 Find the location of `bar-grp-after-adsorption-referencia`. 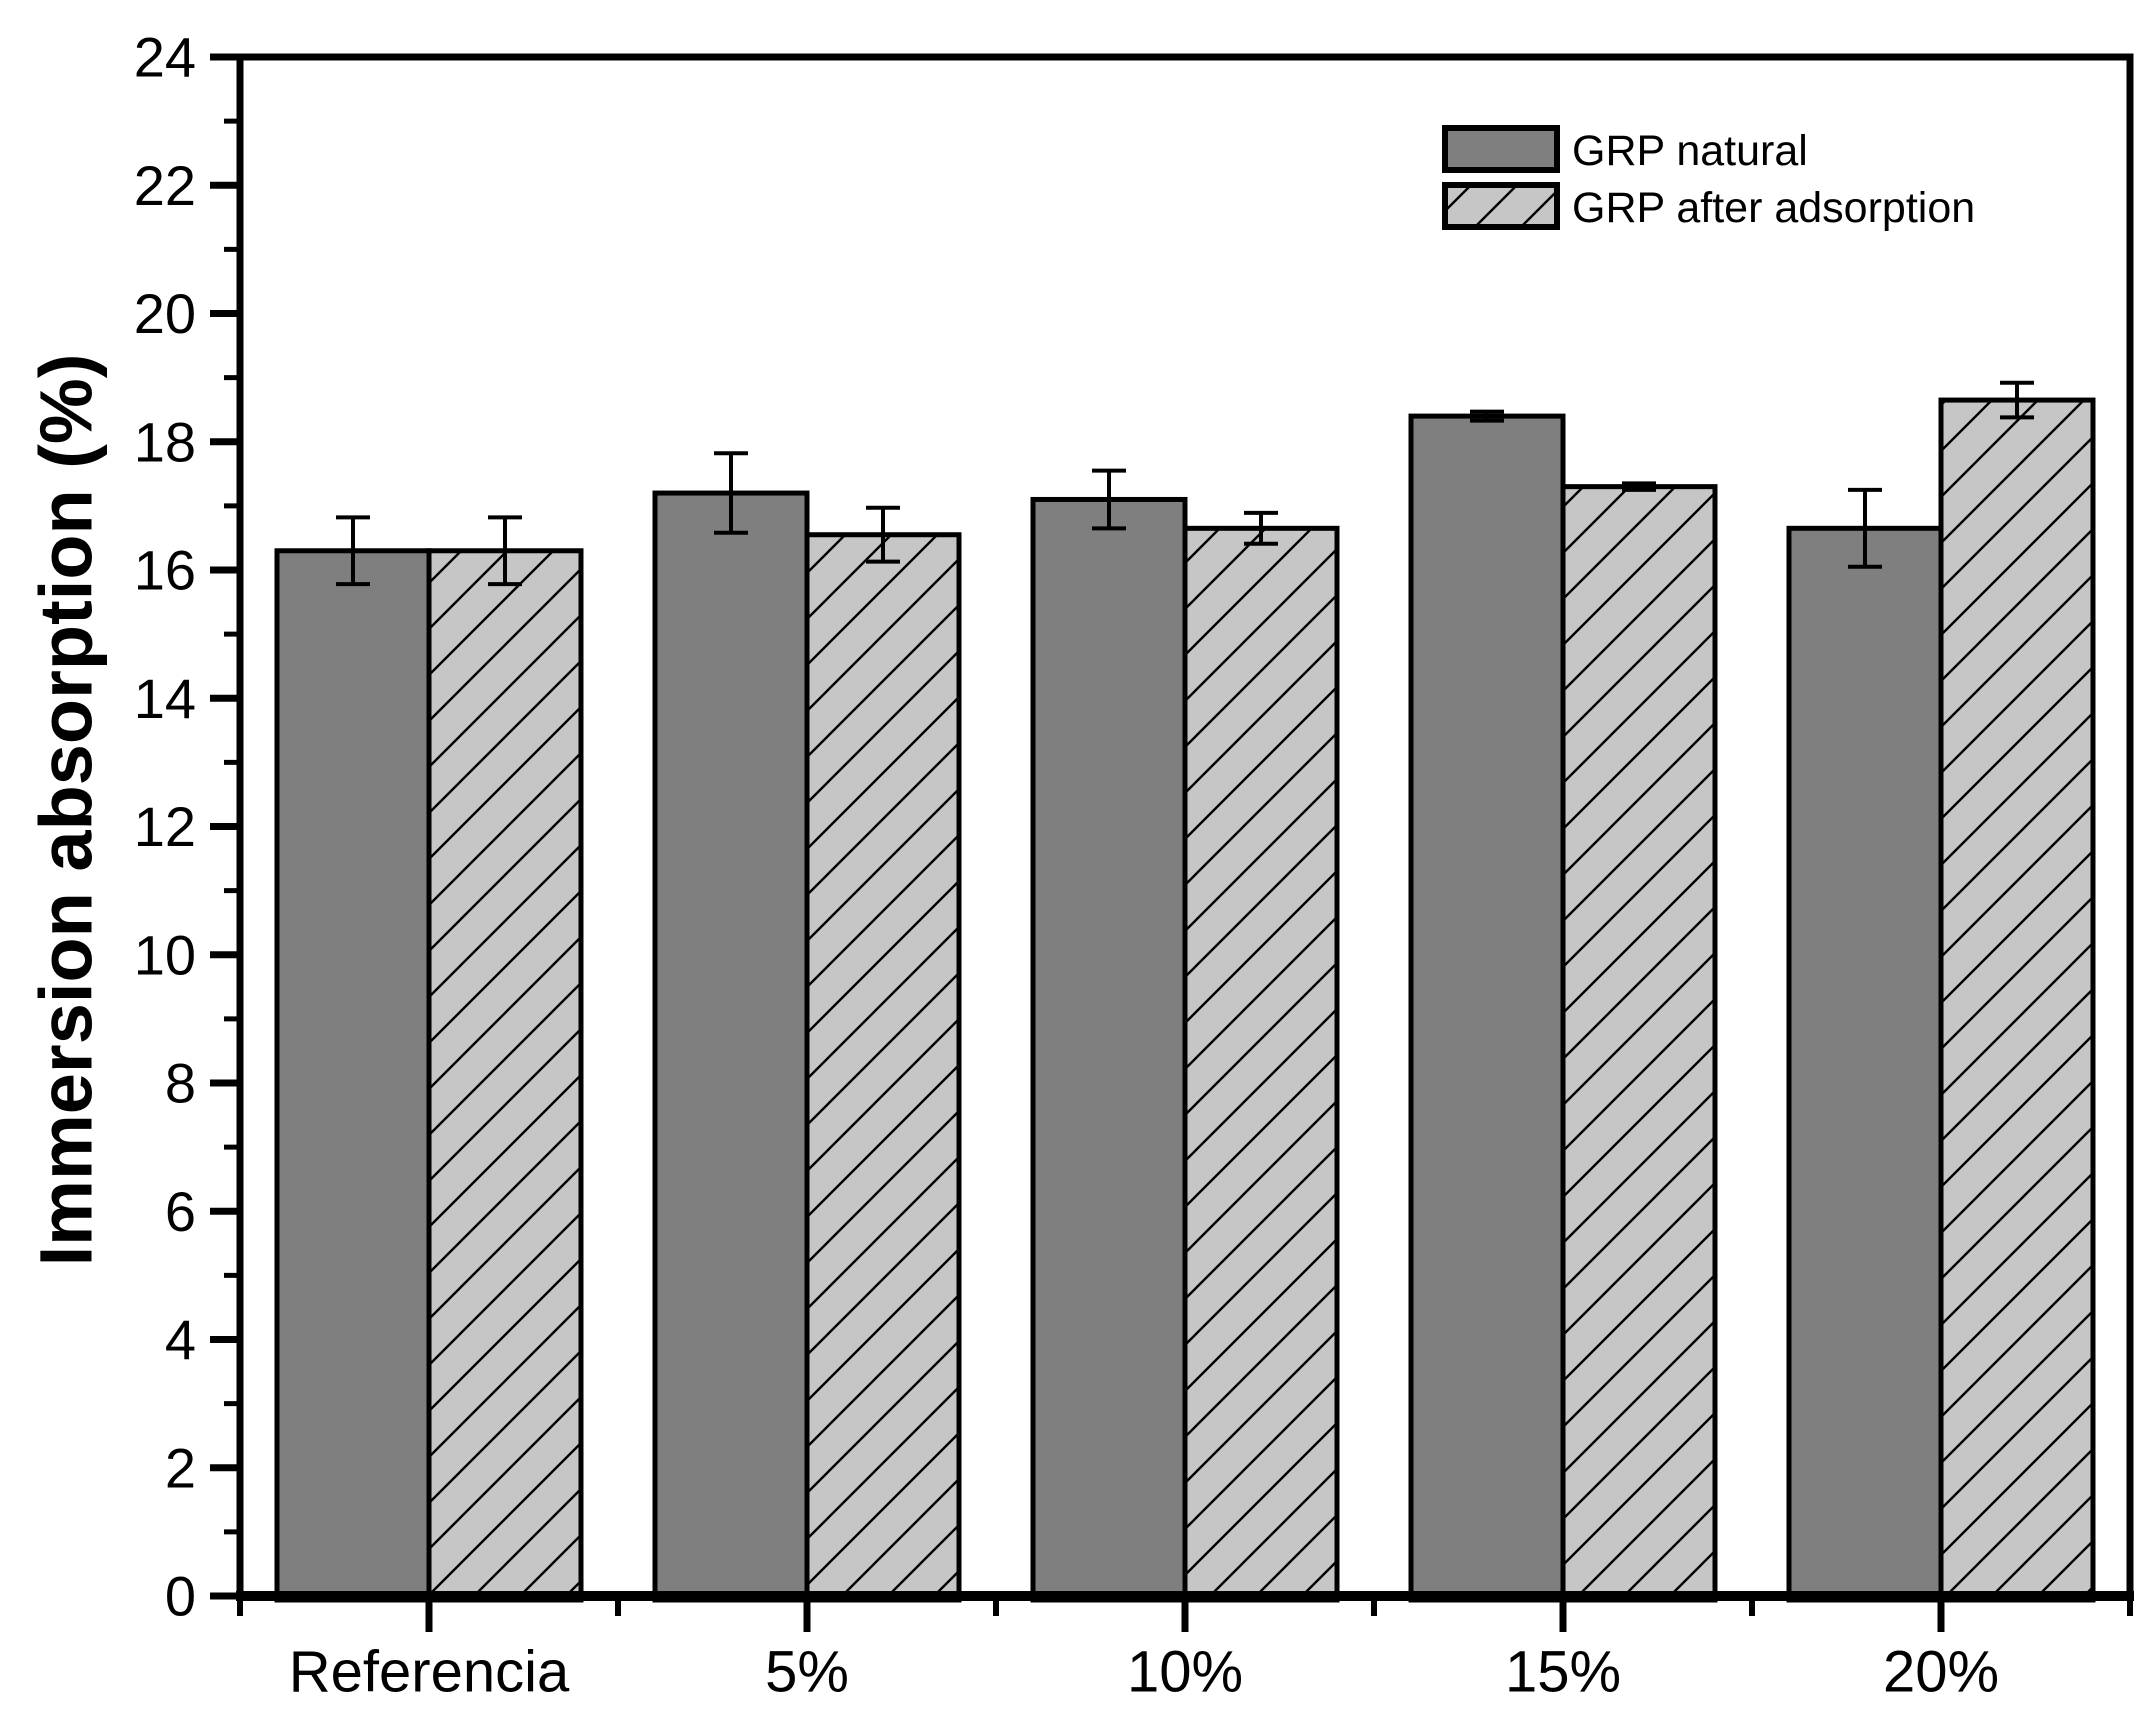

bar-grp-after-adsorption-referencia is located at coordinates (505, 1075).